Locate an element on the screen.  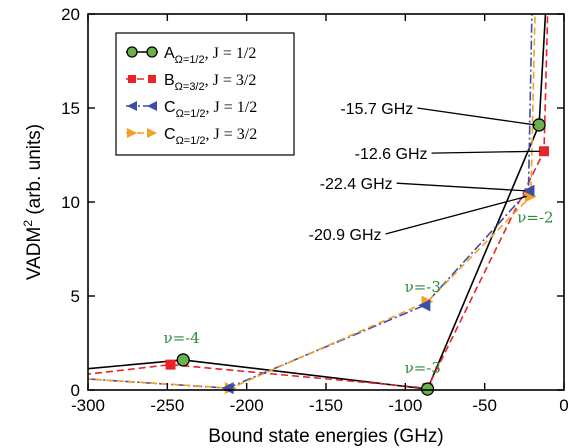
annotation-label: -20.9 GHz is located at coordinates (345, 235).